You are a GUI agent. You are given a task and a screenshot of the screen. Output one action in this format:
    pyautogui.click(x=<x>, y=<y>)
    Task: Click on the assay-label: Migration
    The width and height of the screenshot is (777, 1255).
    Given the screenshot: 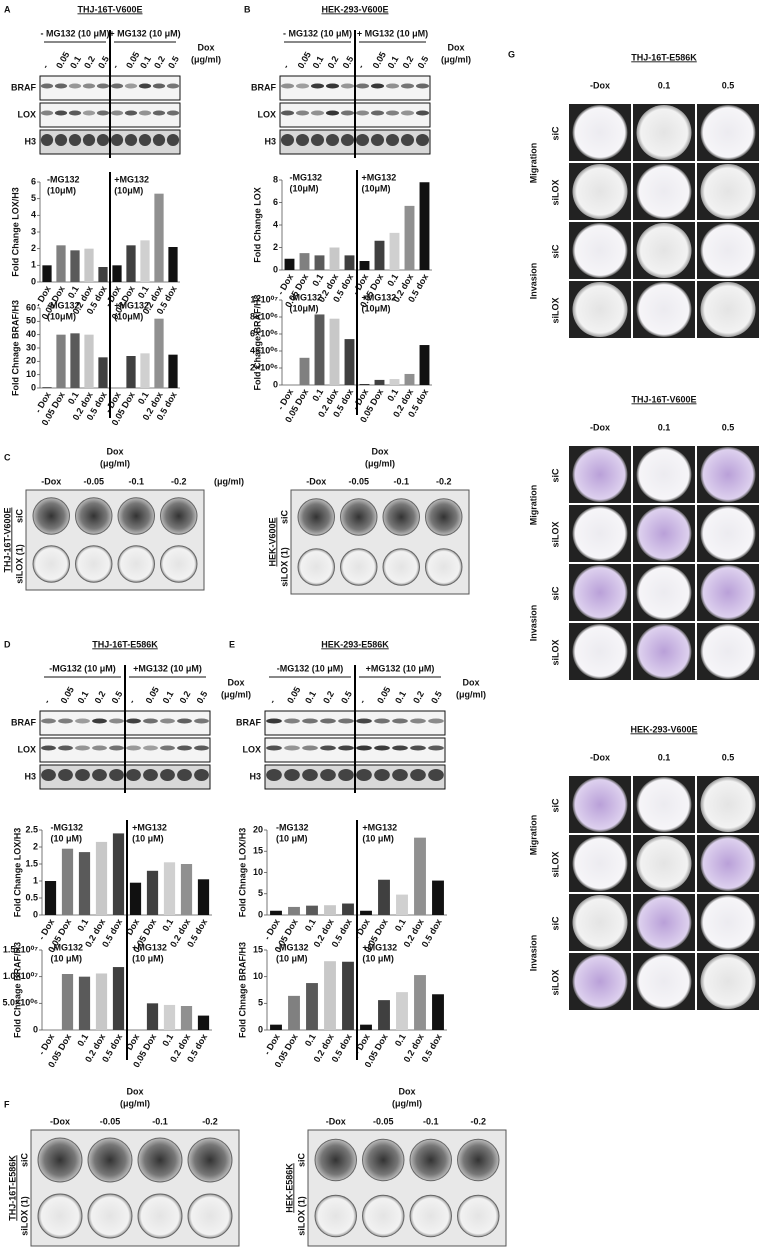 What is the action you would take?
    pyautogui.click(x=533, y=505)
    